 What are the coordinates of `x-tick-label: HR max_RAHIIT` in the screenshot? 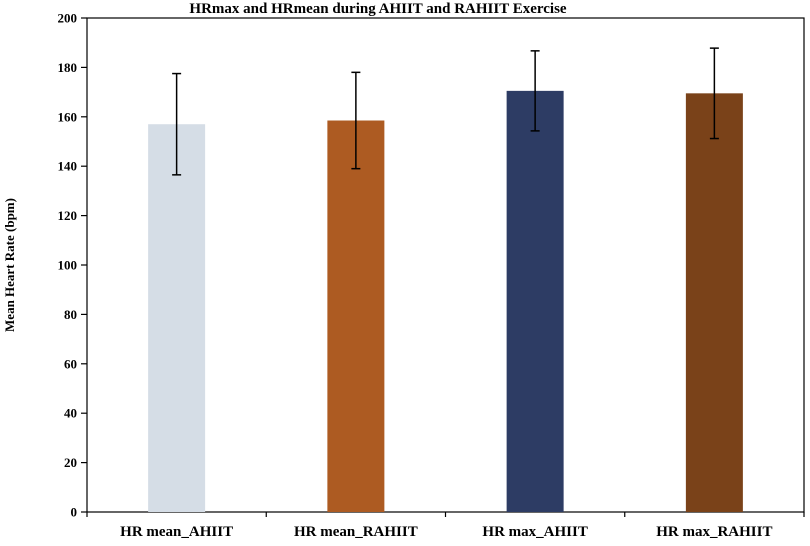 It's located at (714, 532).